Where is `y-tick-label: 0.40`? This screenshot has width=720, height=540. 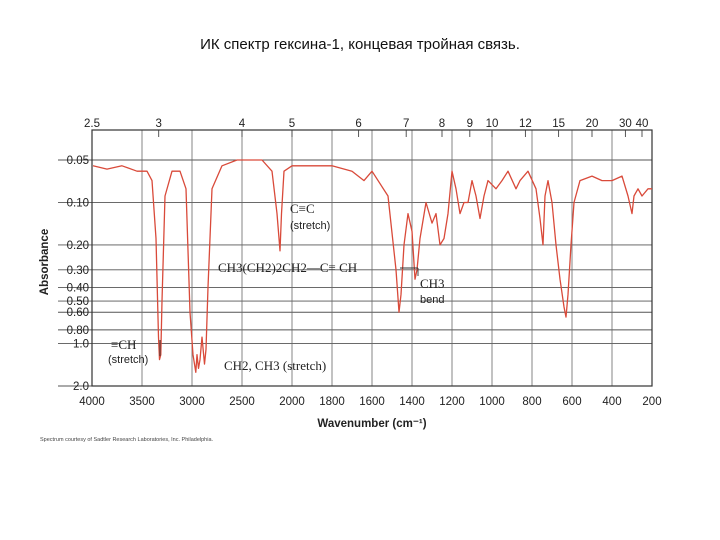 y-tick-label: 0.40 is located at coordinates (78, 288).